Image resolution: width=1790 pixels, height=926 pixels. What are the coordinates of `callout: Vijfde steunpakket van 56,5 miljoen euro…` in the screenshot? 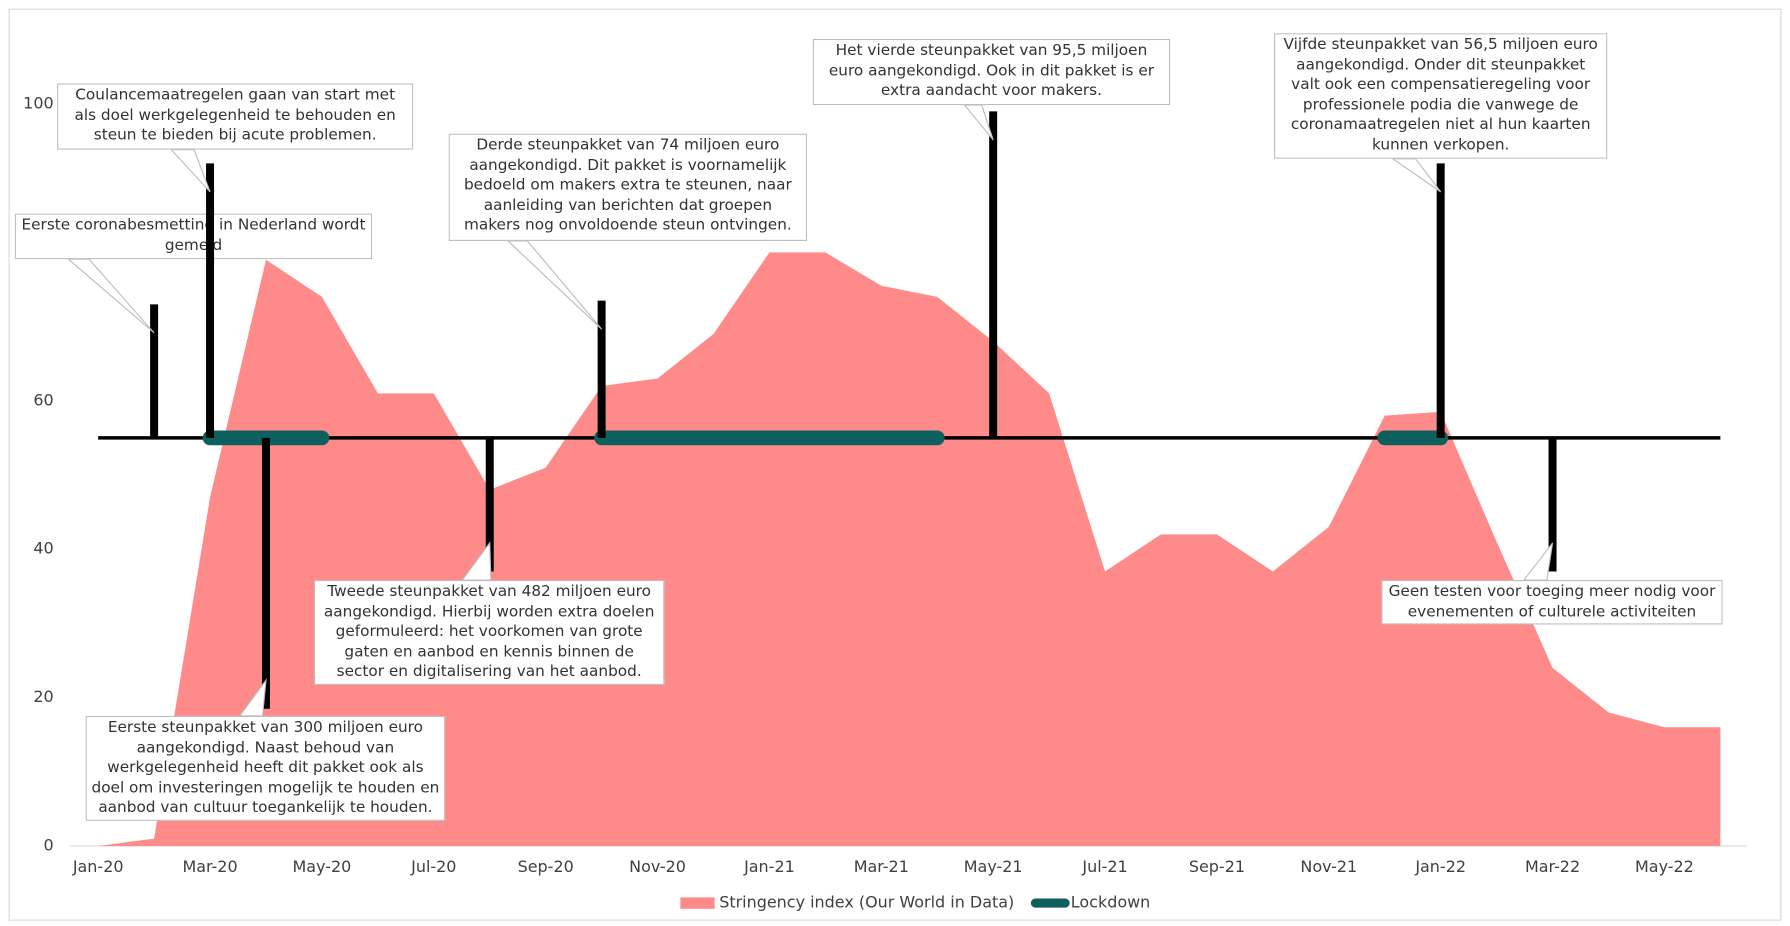 It's located at (1441, 96).